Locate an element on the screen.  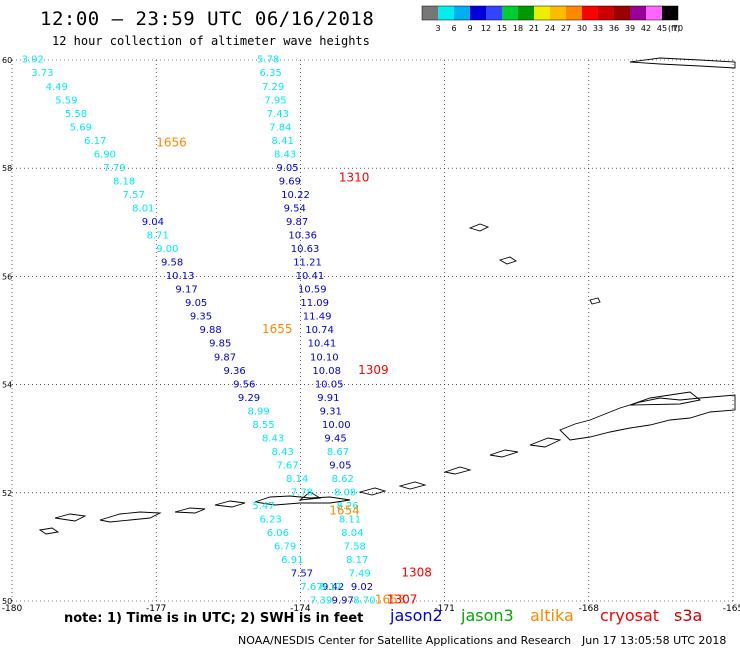
wave-height-label: 8.04 is located at coordinates (352, 533).